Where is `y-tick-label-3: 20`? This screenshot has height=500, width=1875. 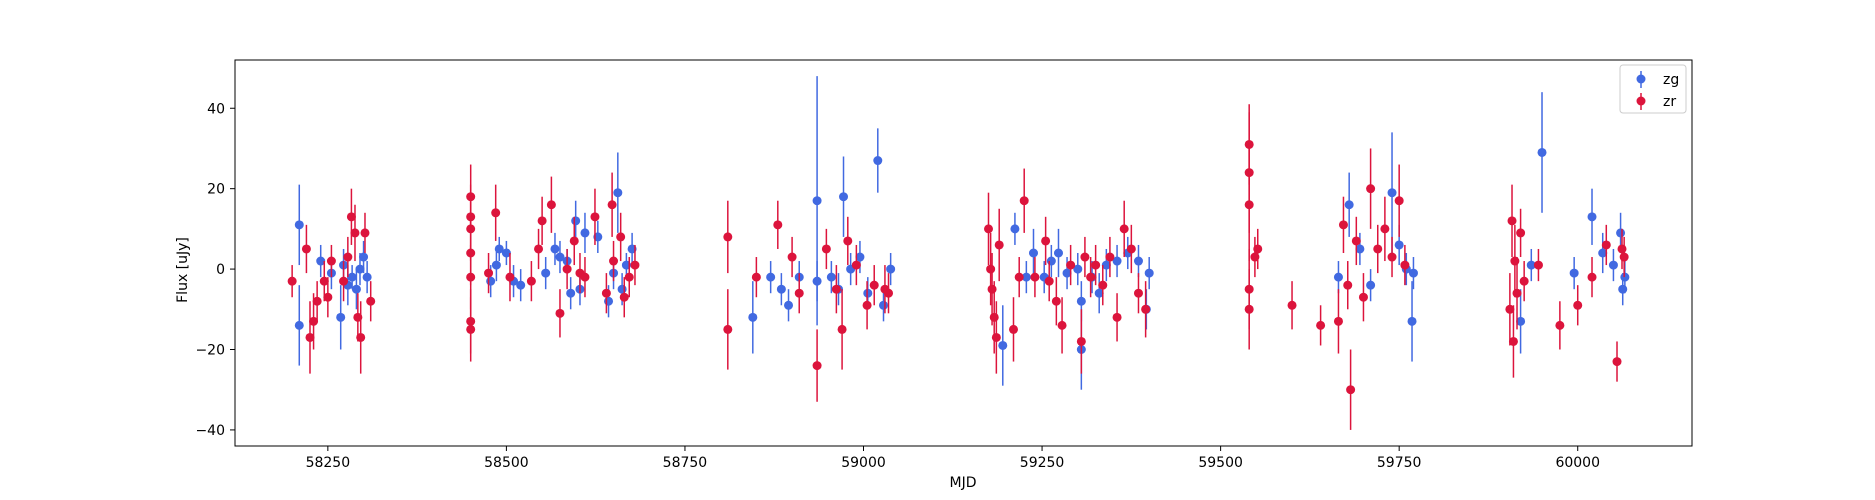 y-tick-label-3: 20 is located at coordinates (216, 190).